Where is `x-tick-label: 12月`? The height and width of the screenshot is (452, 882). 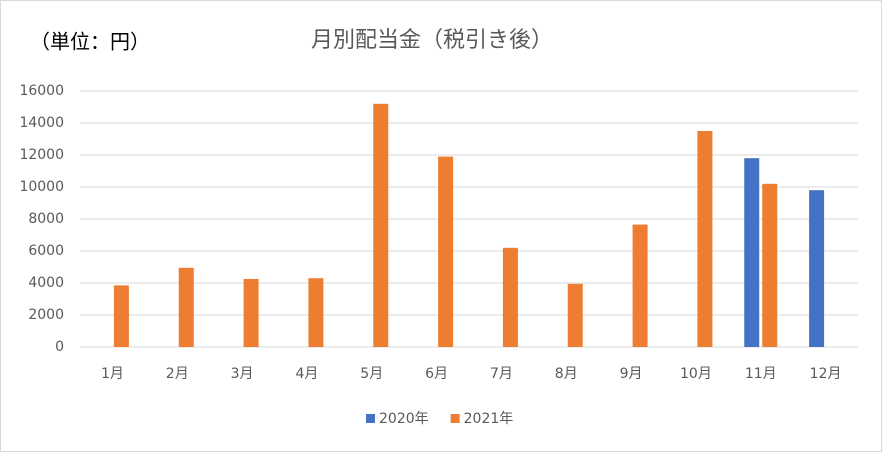
x-tick-label: 12月 is located at coordinates (826, 374).